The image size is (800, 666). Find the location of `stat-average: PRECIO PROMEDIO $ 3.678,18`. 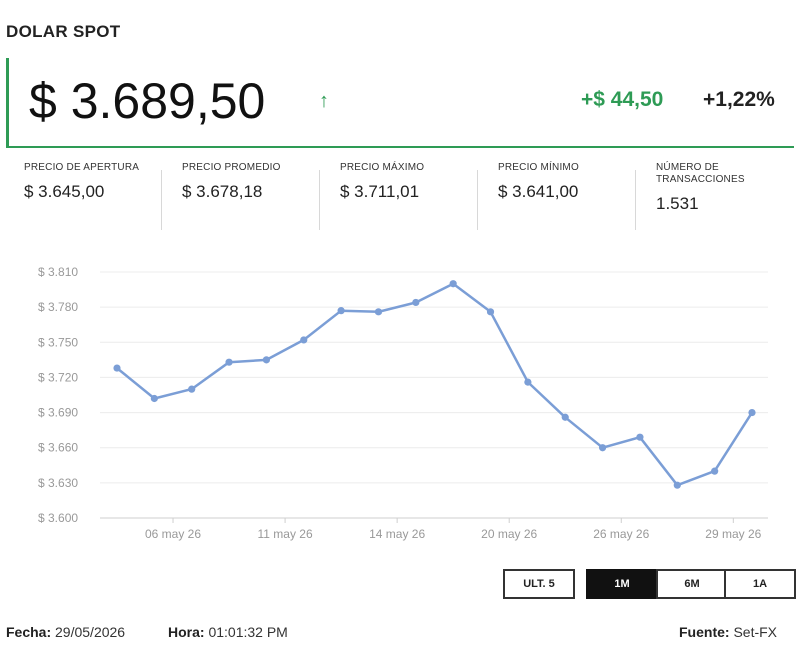

stat-average: PRECIO PROMEDIO $ 3.678,18 is located at coordinates (252, 196).